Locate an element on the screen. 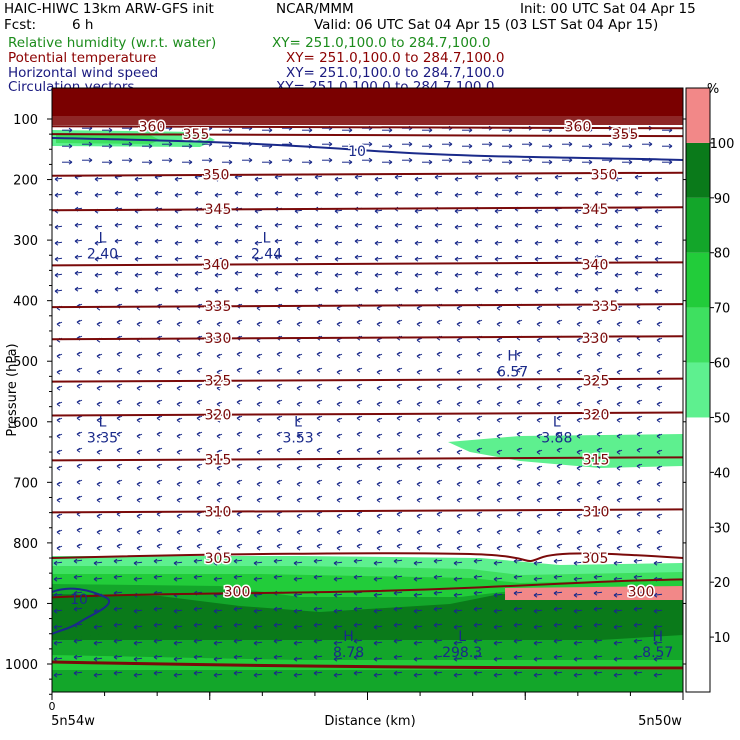 Image resolution: width=740 pixels, height=740 pixels. y-tick-label: 500 is located at coordinates (25, 362).